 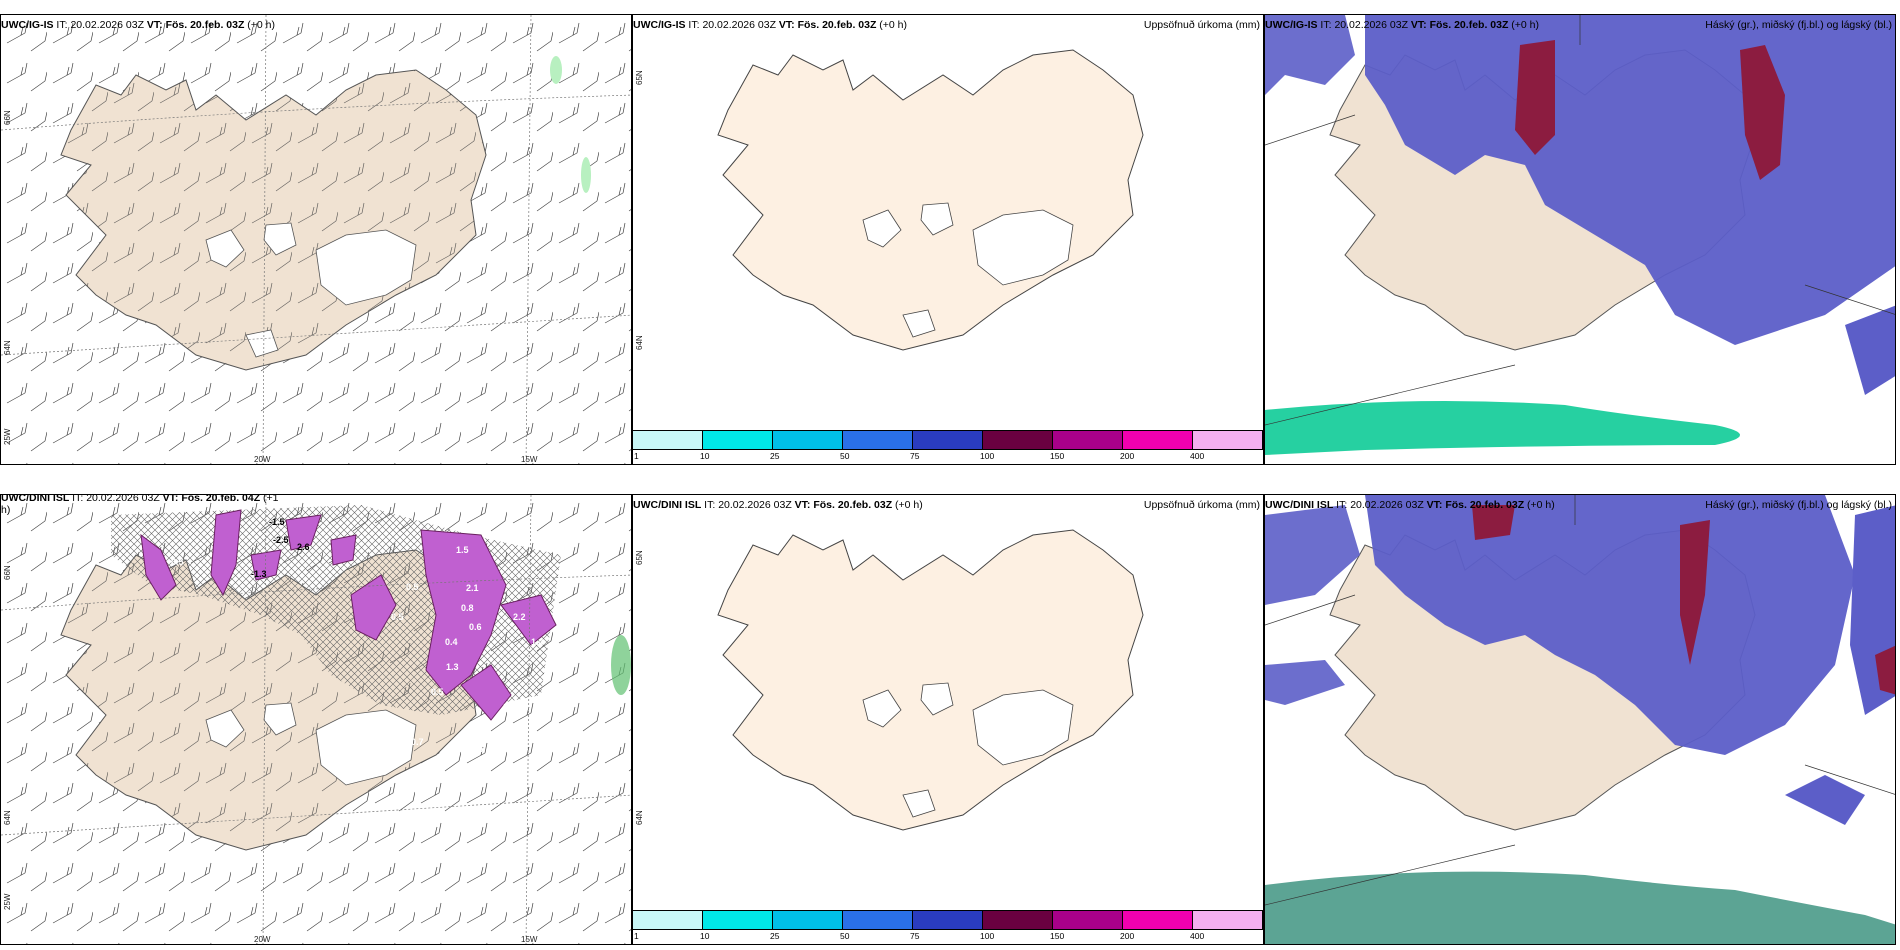 What do you see at coordinates (1610, 625) in the screenshot?
I see `mid-cloud-layer` at bounding box center [1610, 625].